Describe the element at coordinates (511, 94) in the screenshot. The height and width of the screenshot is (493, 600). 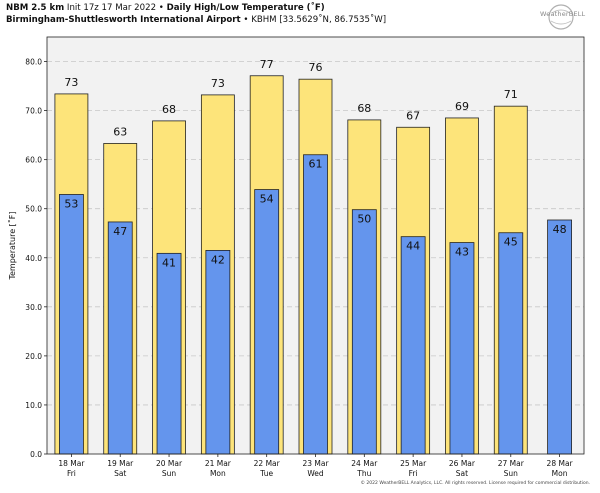
I see `high-label: 71` at that location.